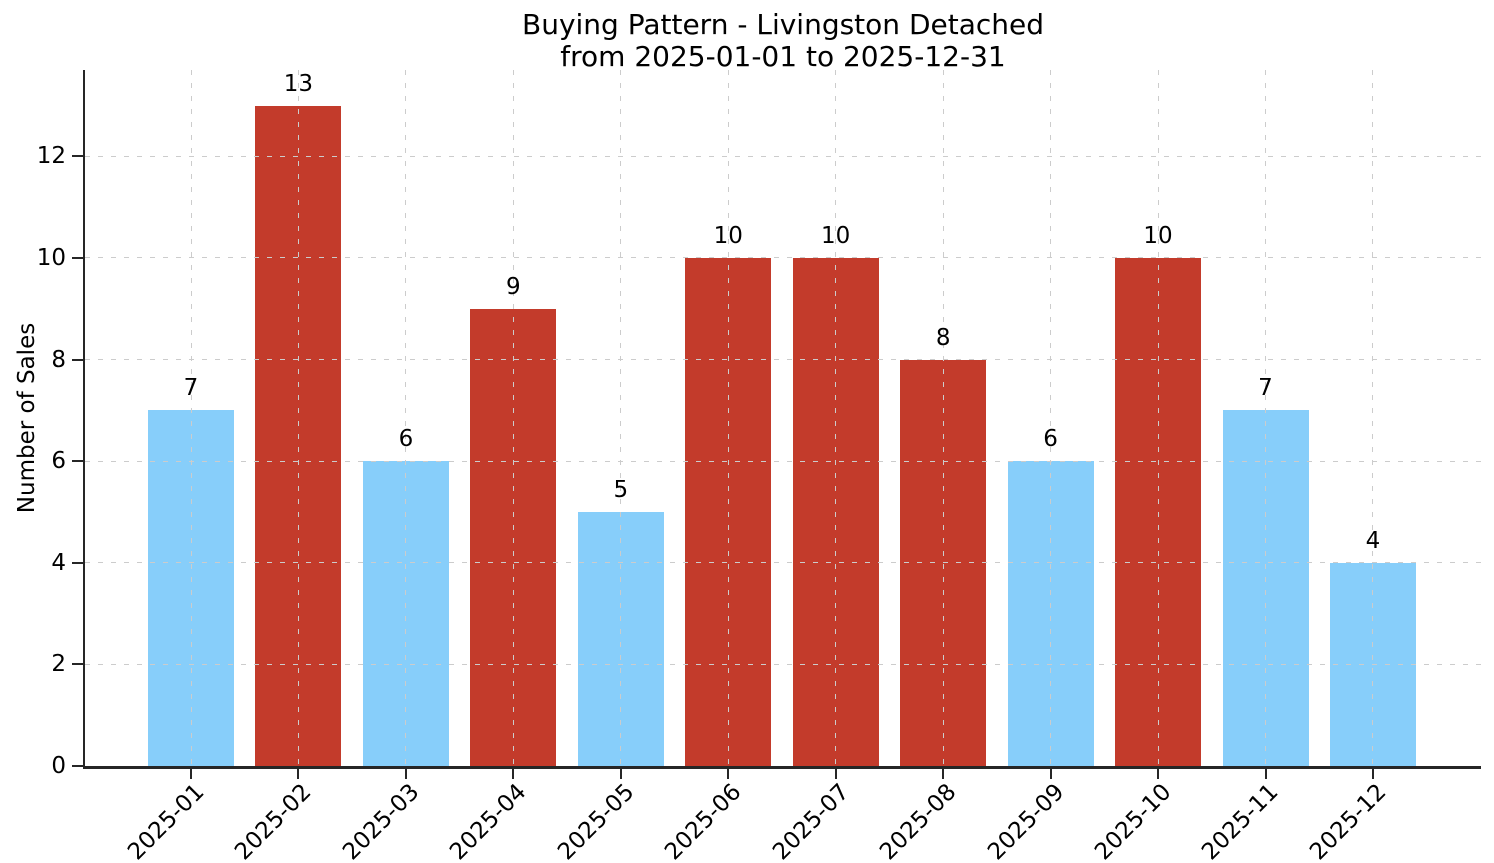 The width and height of the screenshot is (1494, 863). I want to click on x-tick-label-2025-05: 2025-05, so click(596, 821).